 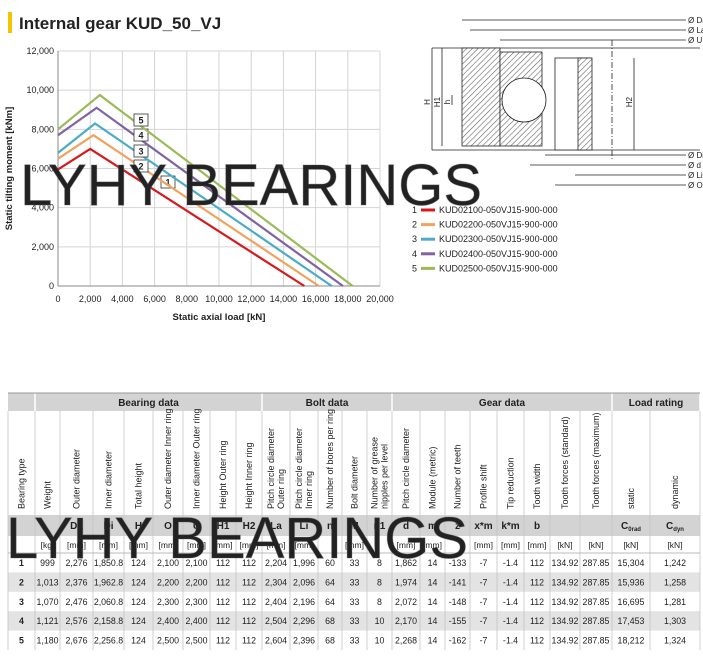 I want to click on table-cell: 2,100, so click(x=168, y=563).